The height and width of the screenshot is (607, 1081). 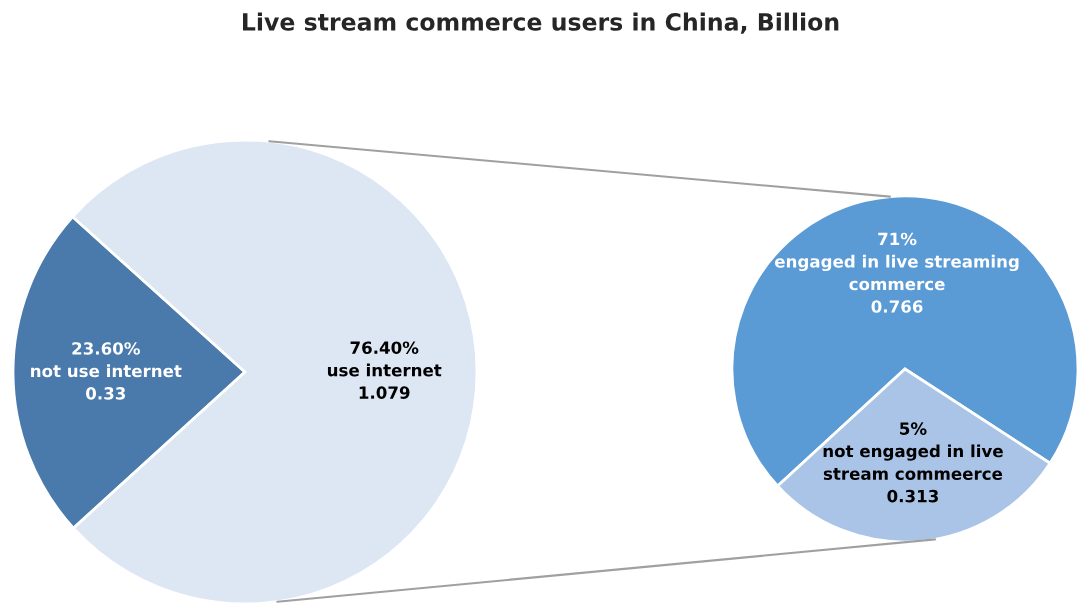 I want to click on data-label: 76.40% use internet 1.079, so click(x=384, y=370).